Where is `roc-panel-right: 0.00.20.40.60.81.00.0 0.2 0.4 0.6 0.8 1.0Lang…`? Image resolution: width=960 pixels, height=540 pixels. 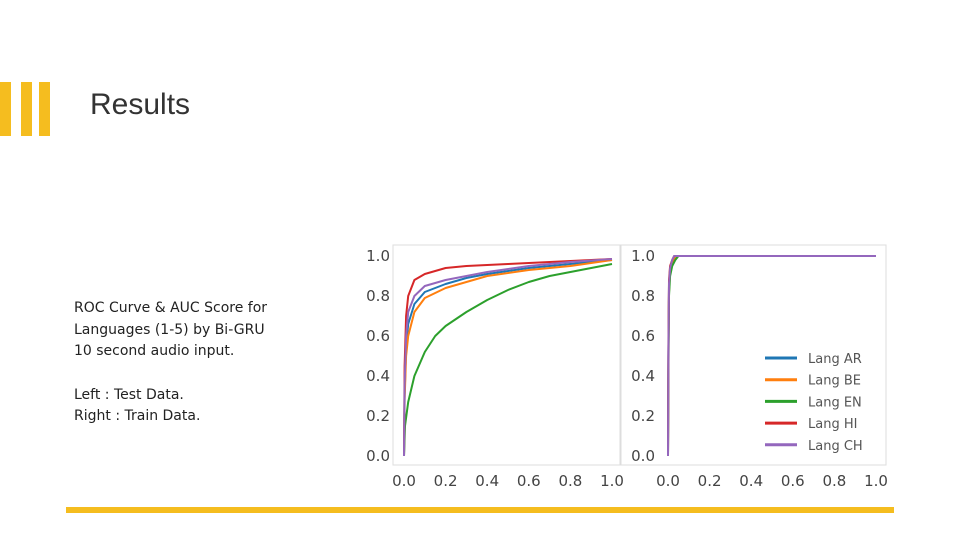
roc-panel-right: 0.00.20.40.60.81.00.0 0.2 0.4 0.6 0.8 1.0Lang… is located at coordinates (754, 367).